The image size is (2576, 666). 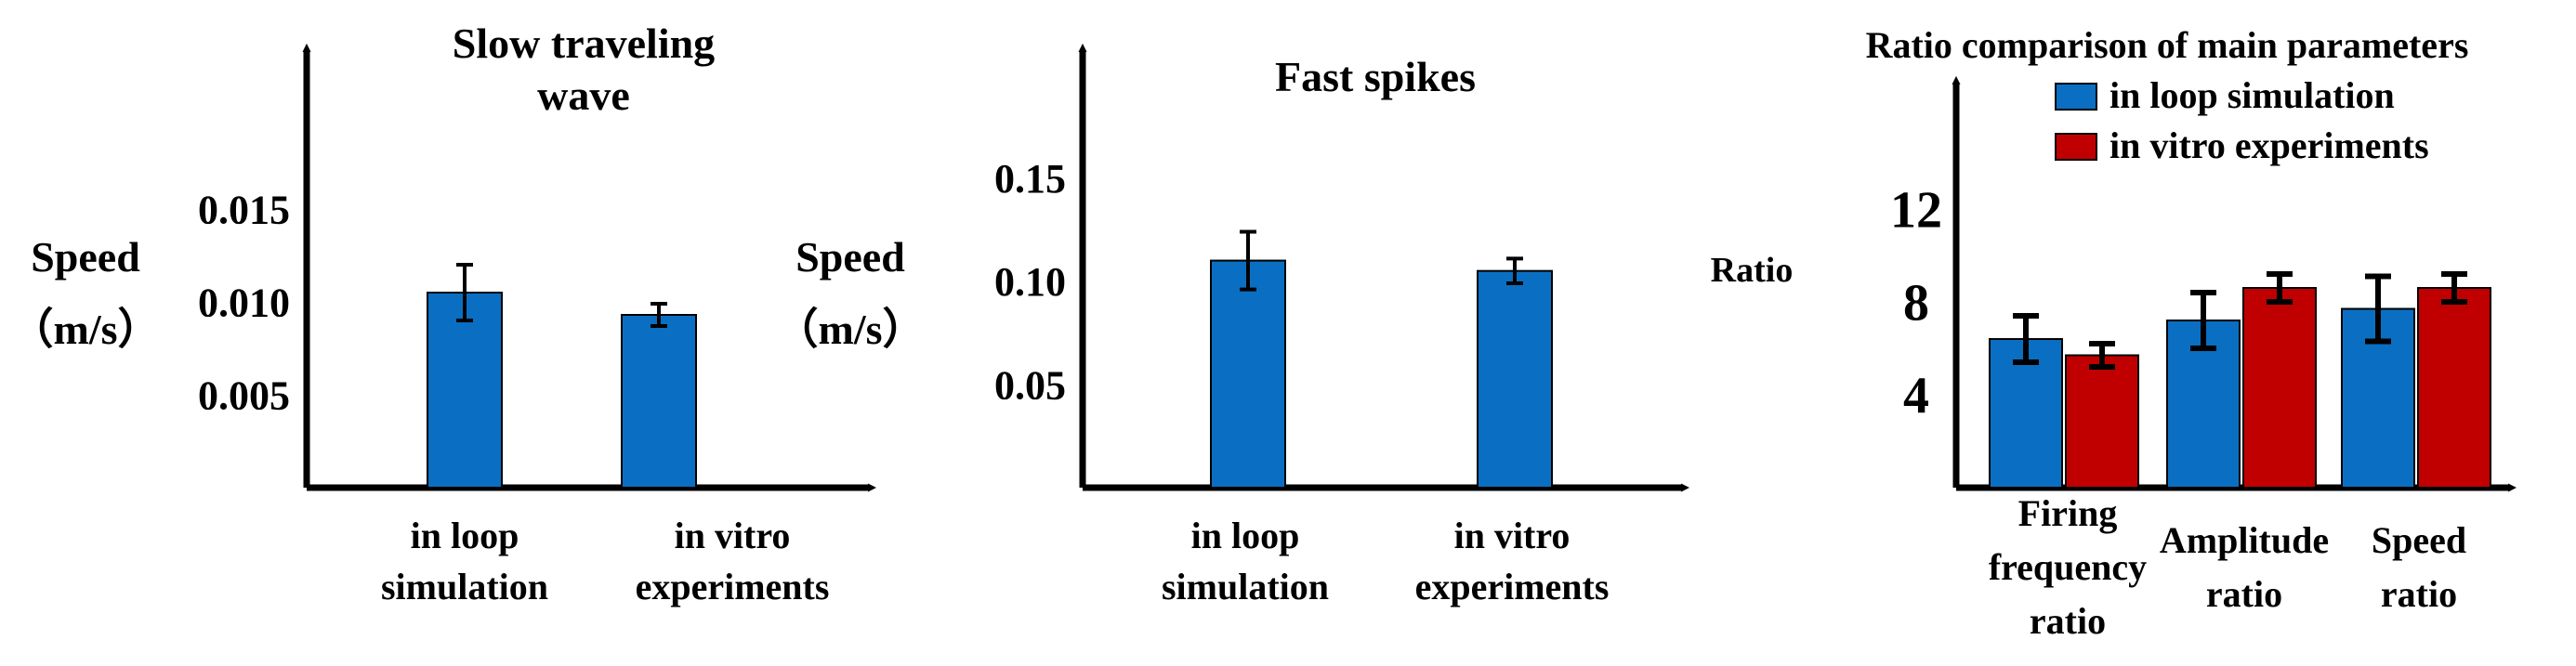 I want to click on chart-title: Ratio comparison of main parameters, so click(x=2167, y=45).